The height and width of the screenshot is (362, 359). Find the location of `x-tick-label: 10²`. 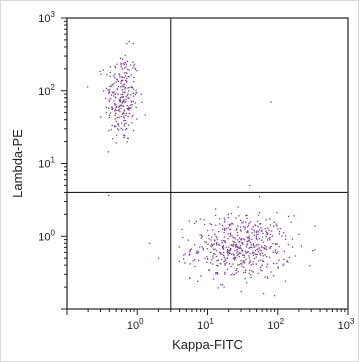

x-tick-label: 10² is located at coordinates (275, 324).